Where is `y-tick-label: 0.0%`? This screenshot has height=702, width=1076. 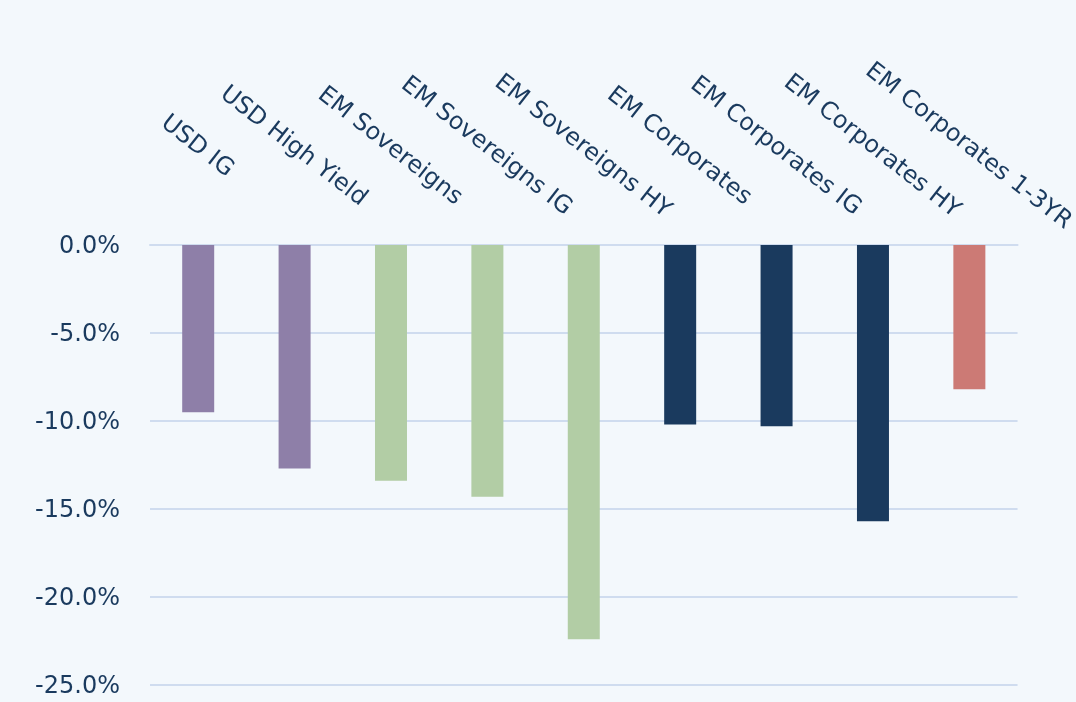 y-tick-label: 0.0% is located at coordinates (89, 245).